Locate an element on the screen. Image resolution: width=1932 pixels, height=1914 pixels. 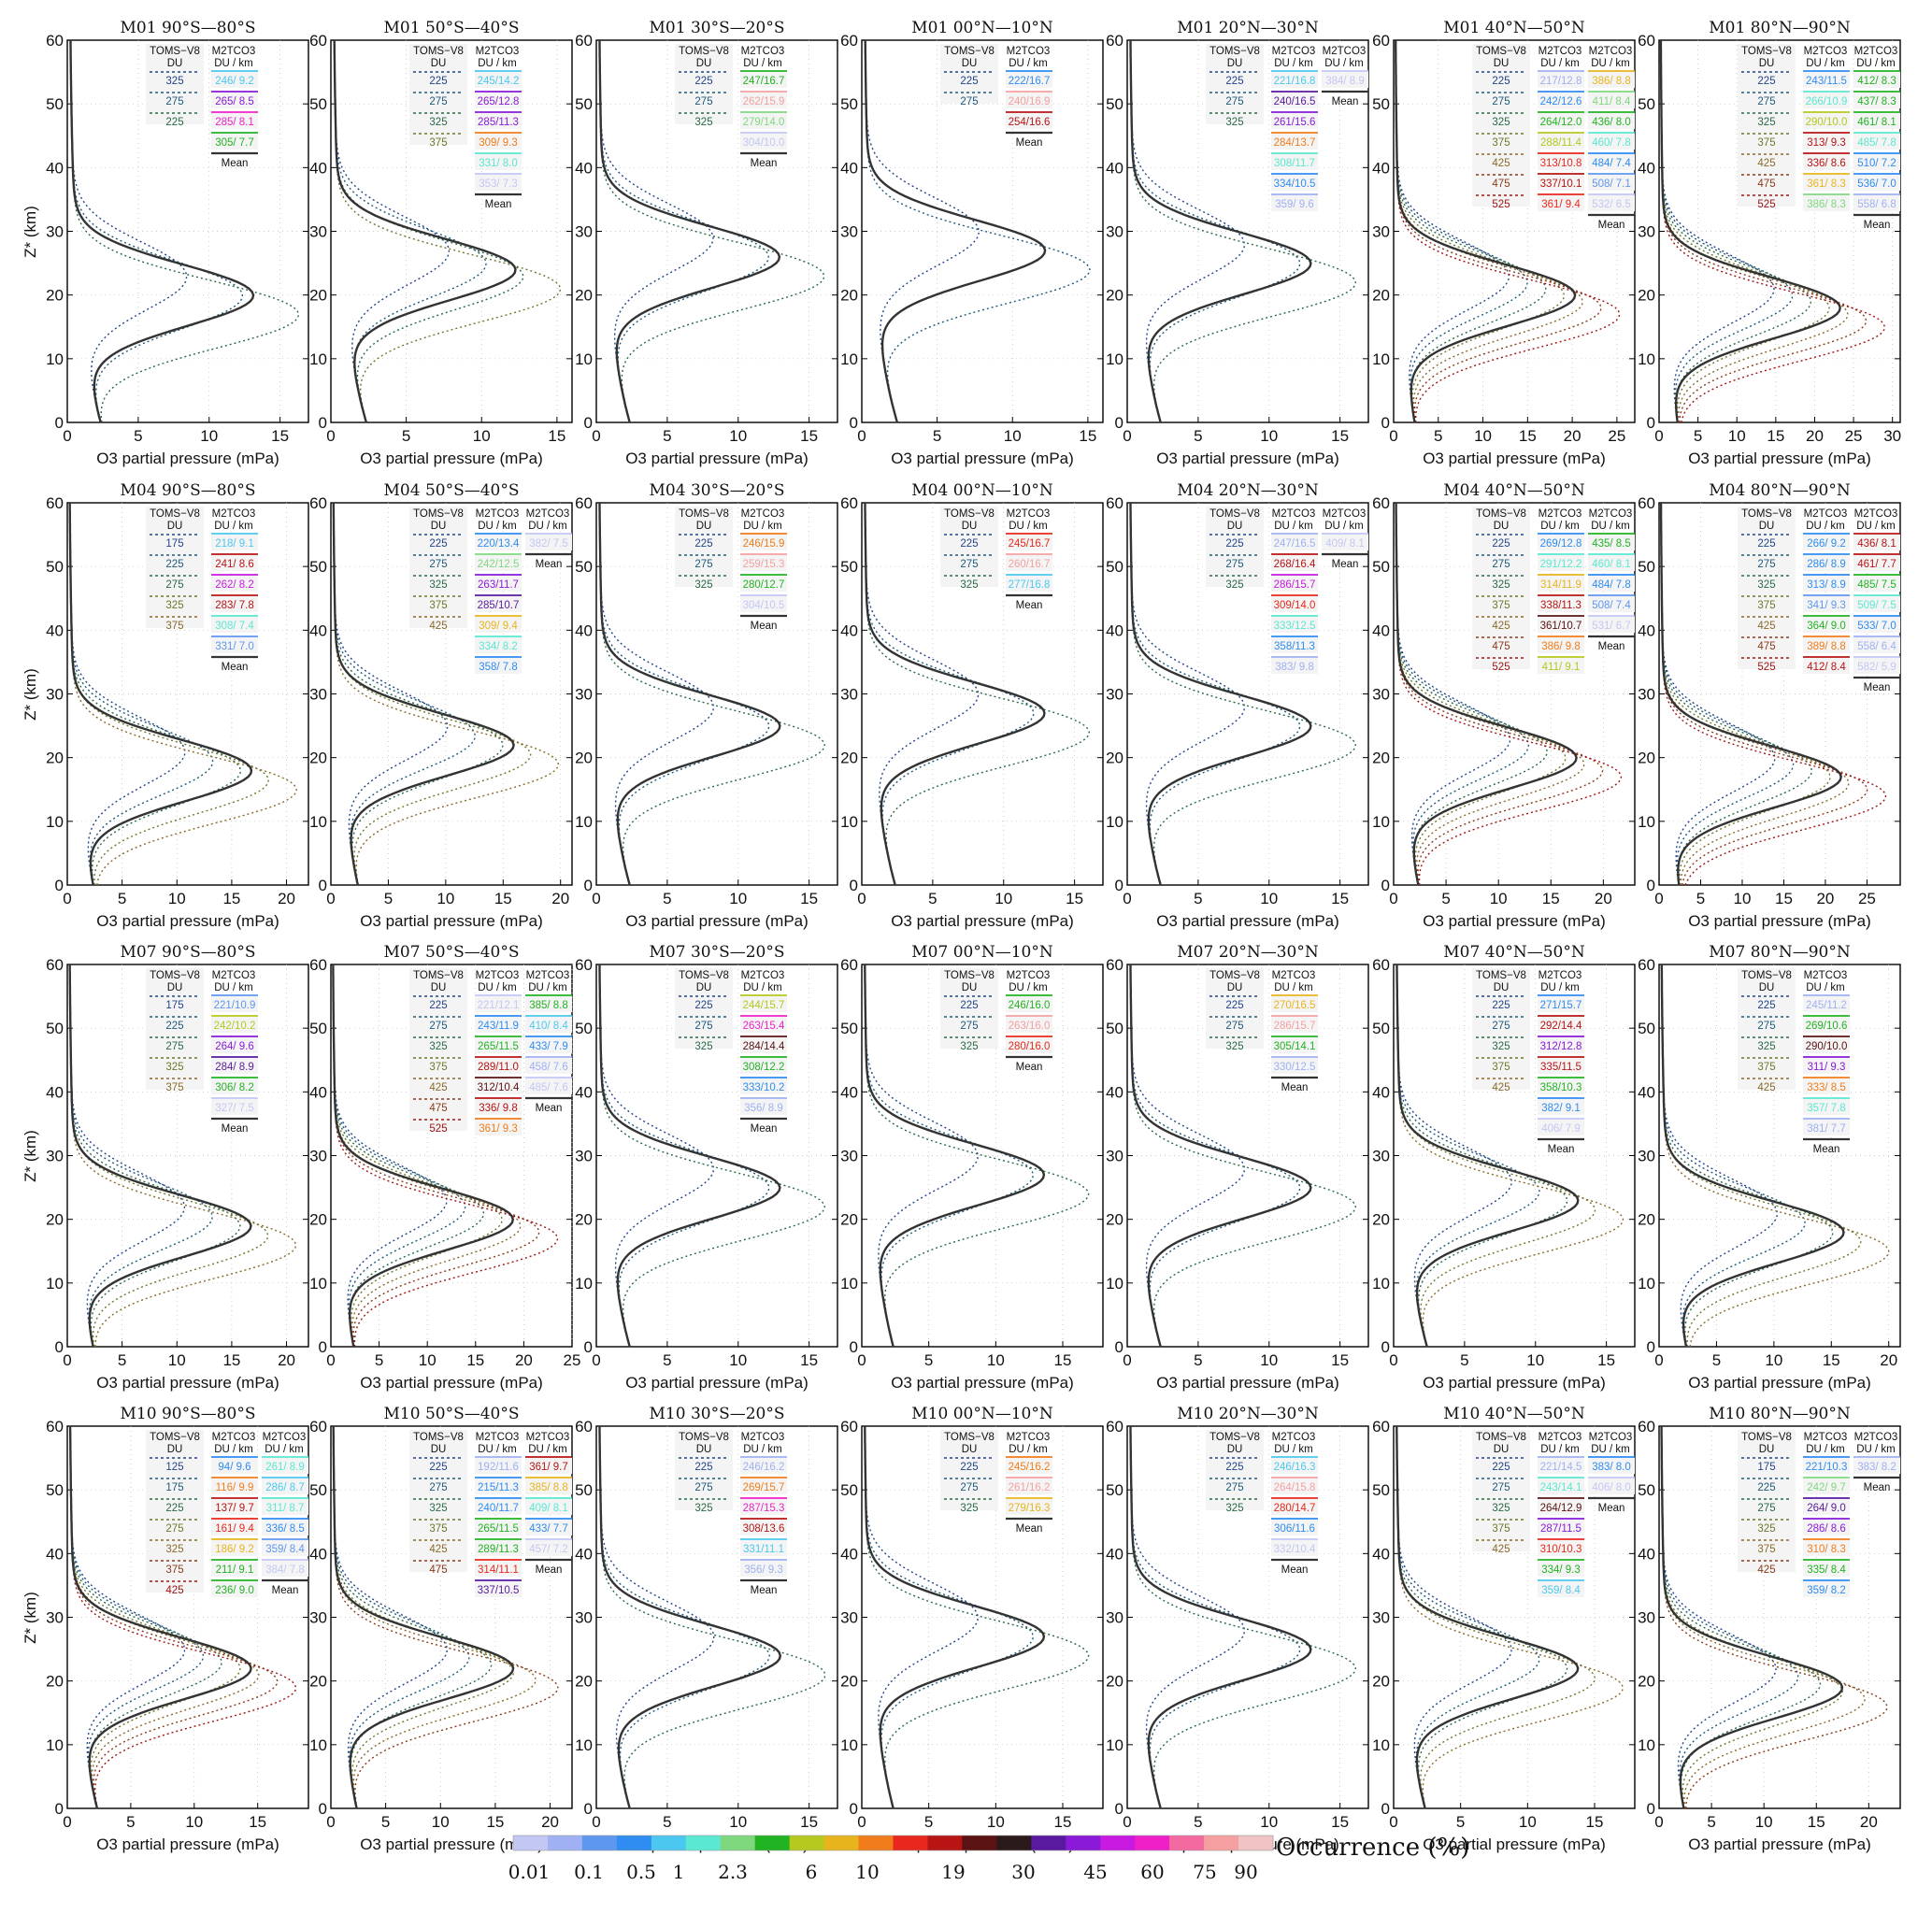
colorbar-segment is located at coordinates (1187, 1843).